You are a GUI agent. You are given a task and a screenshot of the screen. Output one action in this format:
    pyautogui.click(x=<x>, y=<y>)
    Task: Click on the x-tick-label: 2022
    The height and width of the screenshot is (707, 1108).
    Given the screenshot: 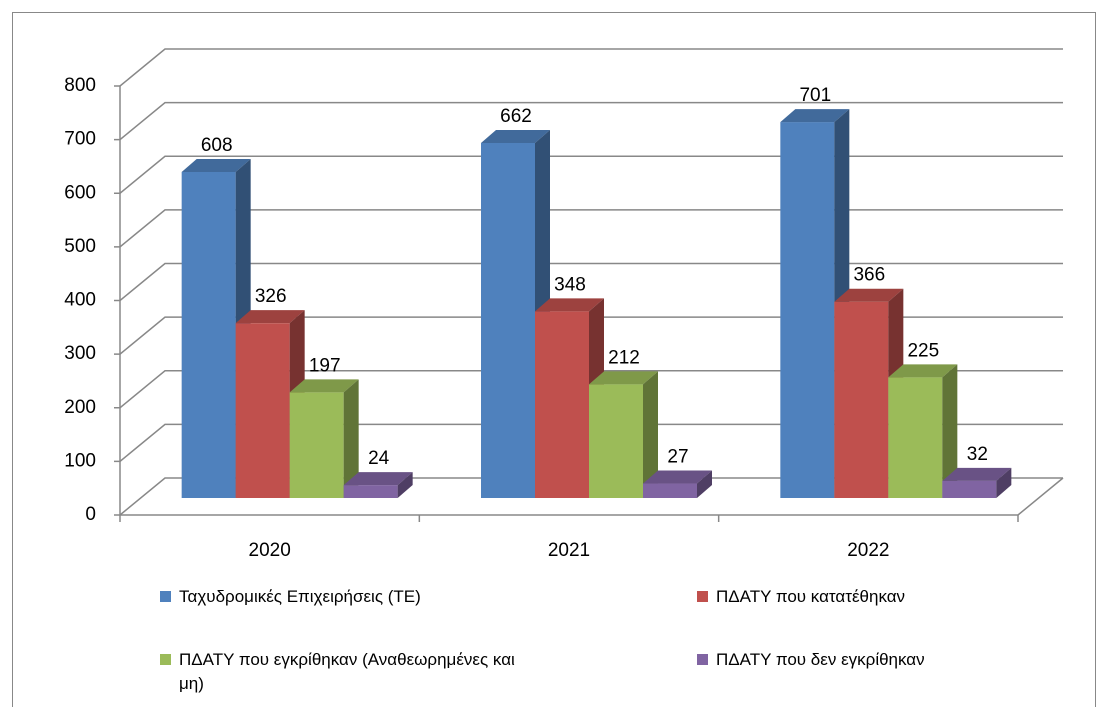 What is the action you would take?
    pyautogui.click(x=868, y=550)
    